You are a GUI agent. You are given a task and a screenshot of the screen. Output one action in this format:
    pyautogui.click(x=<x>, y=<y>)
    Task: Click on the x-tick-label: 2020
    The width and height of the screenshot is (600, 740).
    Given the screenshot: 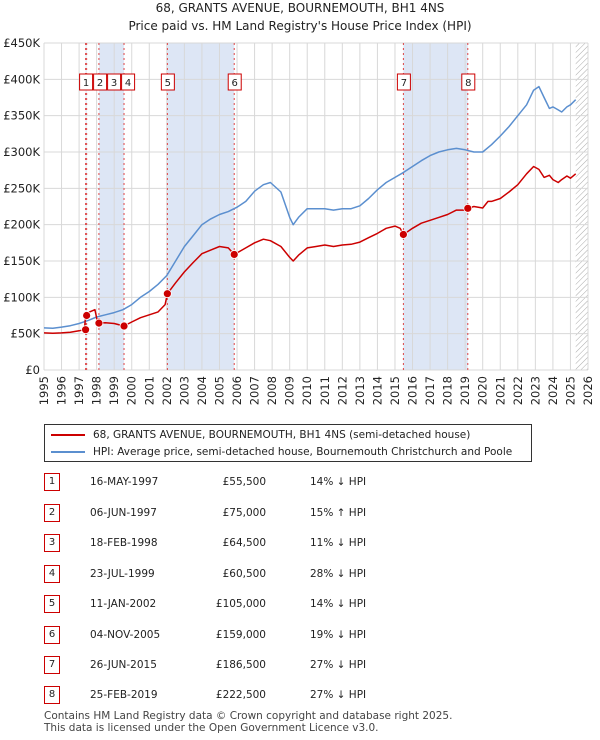 What is the action you would take?
    pyautogui.click(x=483, y=390)
    